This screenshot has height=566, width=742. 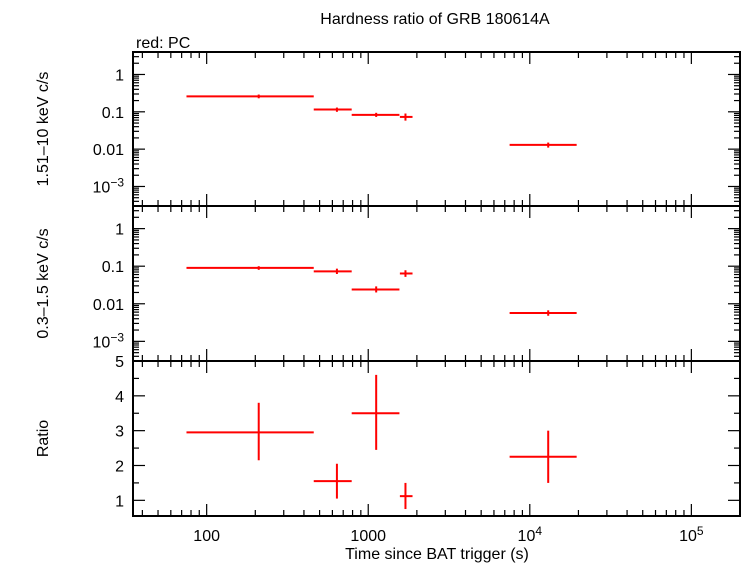 What do you see at coordinates (163, 43) in the screenshot?
I see `chart-subtitle: red: PC` at bounding box center [163, 43].